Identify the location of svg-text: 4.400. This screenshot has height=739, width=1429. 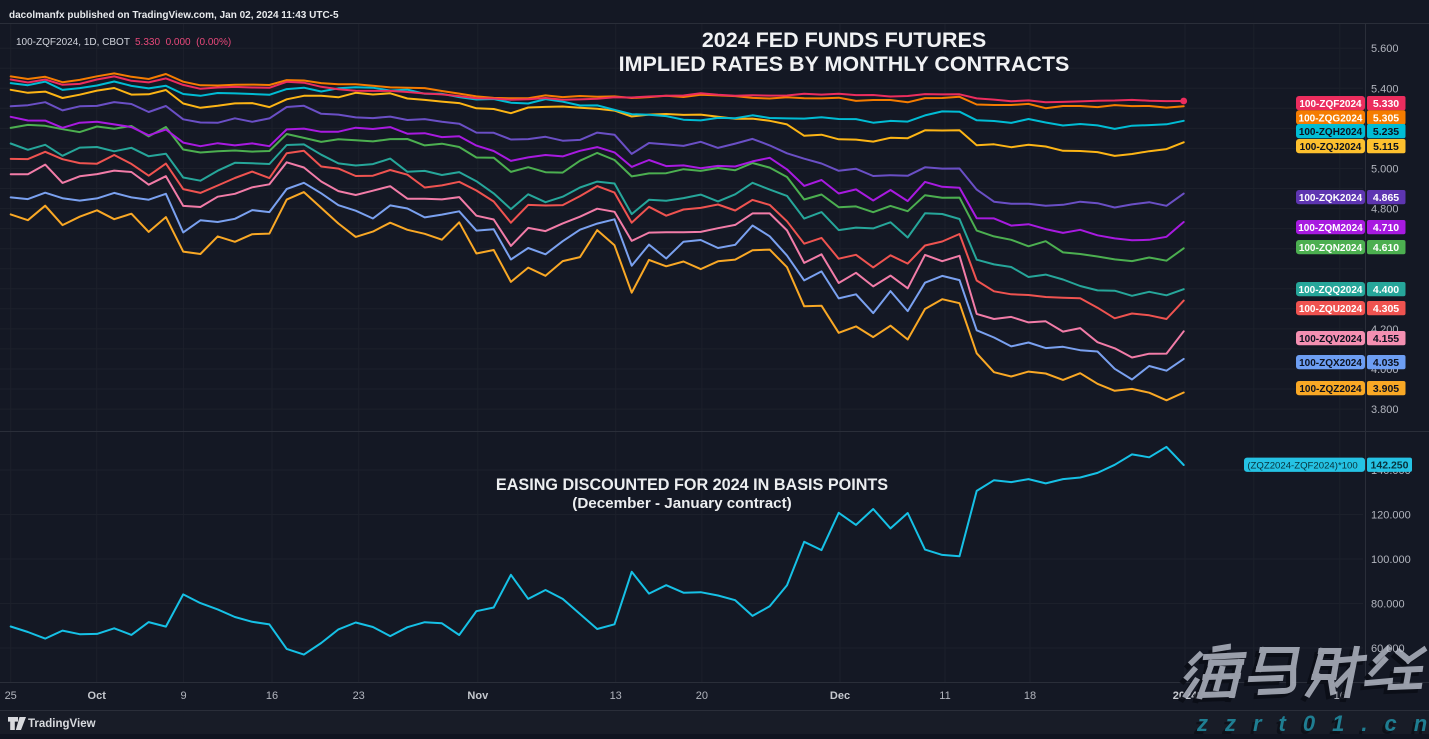
(1386, 290).